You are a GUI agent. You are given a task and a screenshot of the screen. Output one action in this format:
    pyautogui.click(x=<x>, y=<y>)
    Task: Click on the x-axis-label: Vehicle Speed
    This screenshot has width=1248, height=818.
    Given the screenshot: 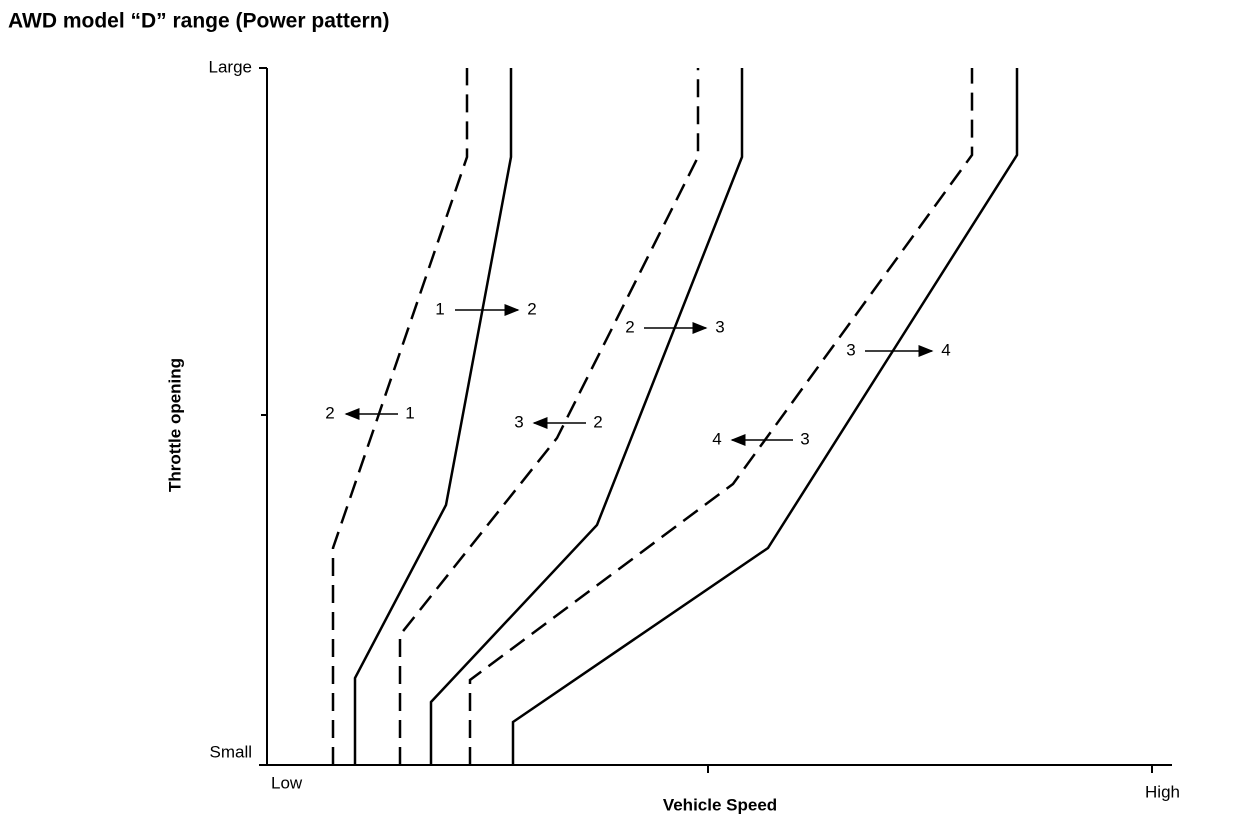 What is the action you would take?
    pyautogui.click(x=720, y=804)
    